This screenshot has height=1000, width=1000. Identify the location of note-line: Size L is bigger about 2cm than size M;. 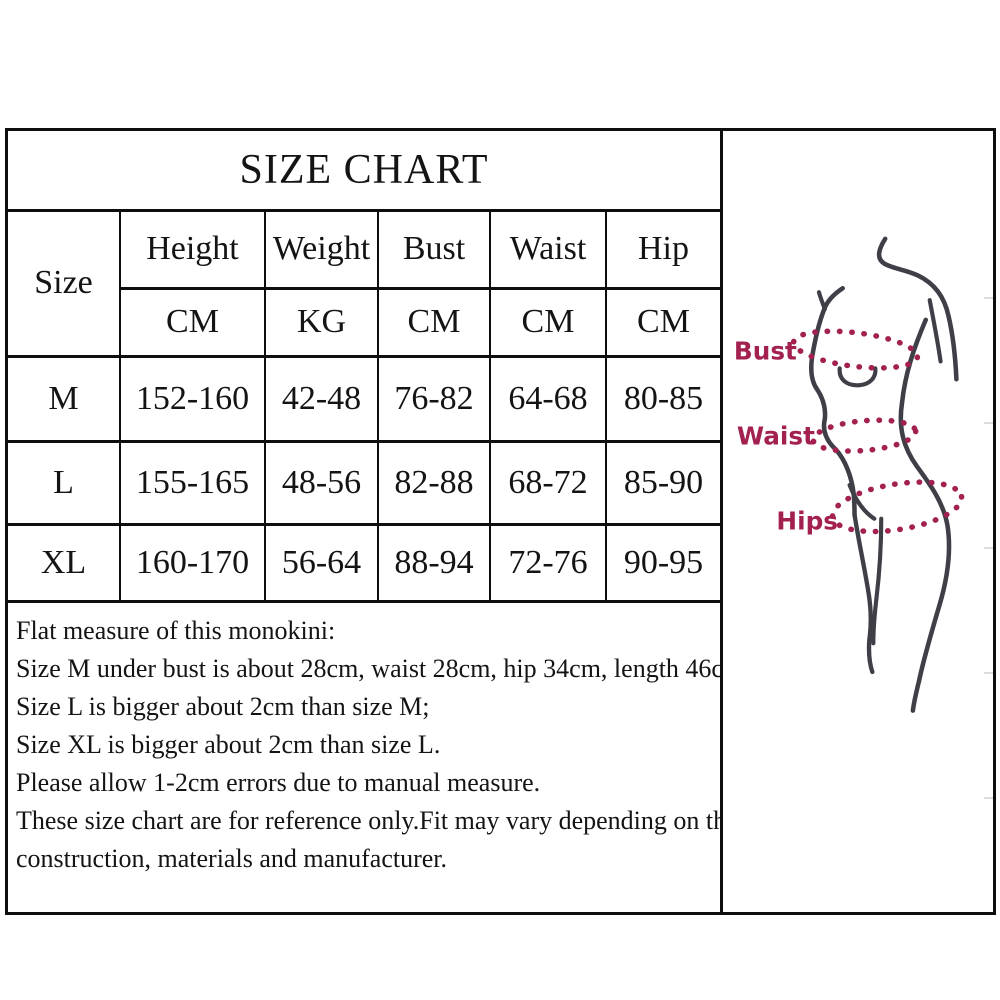
(223, 706).